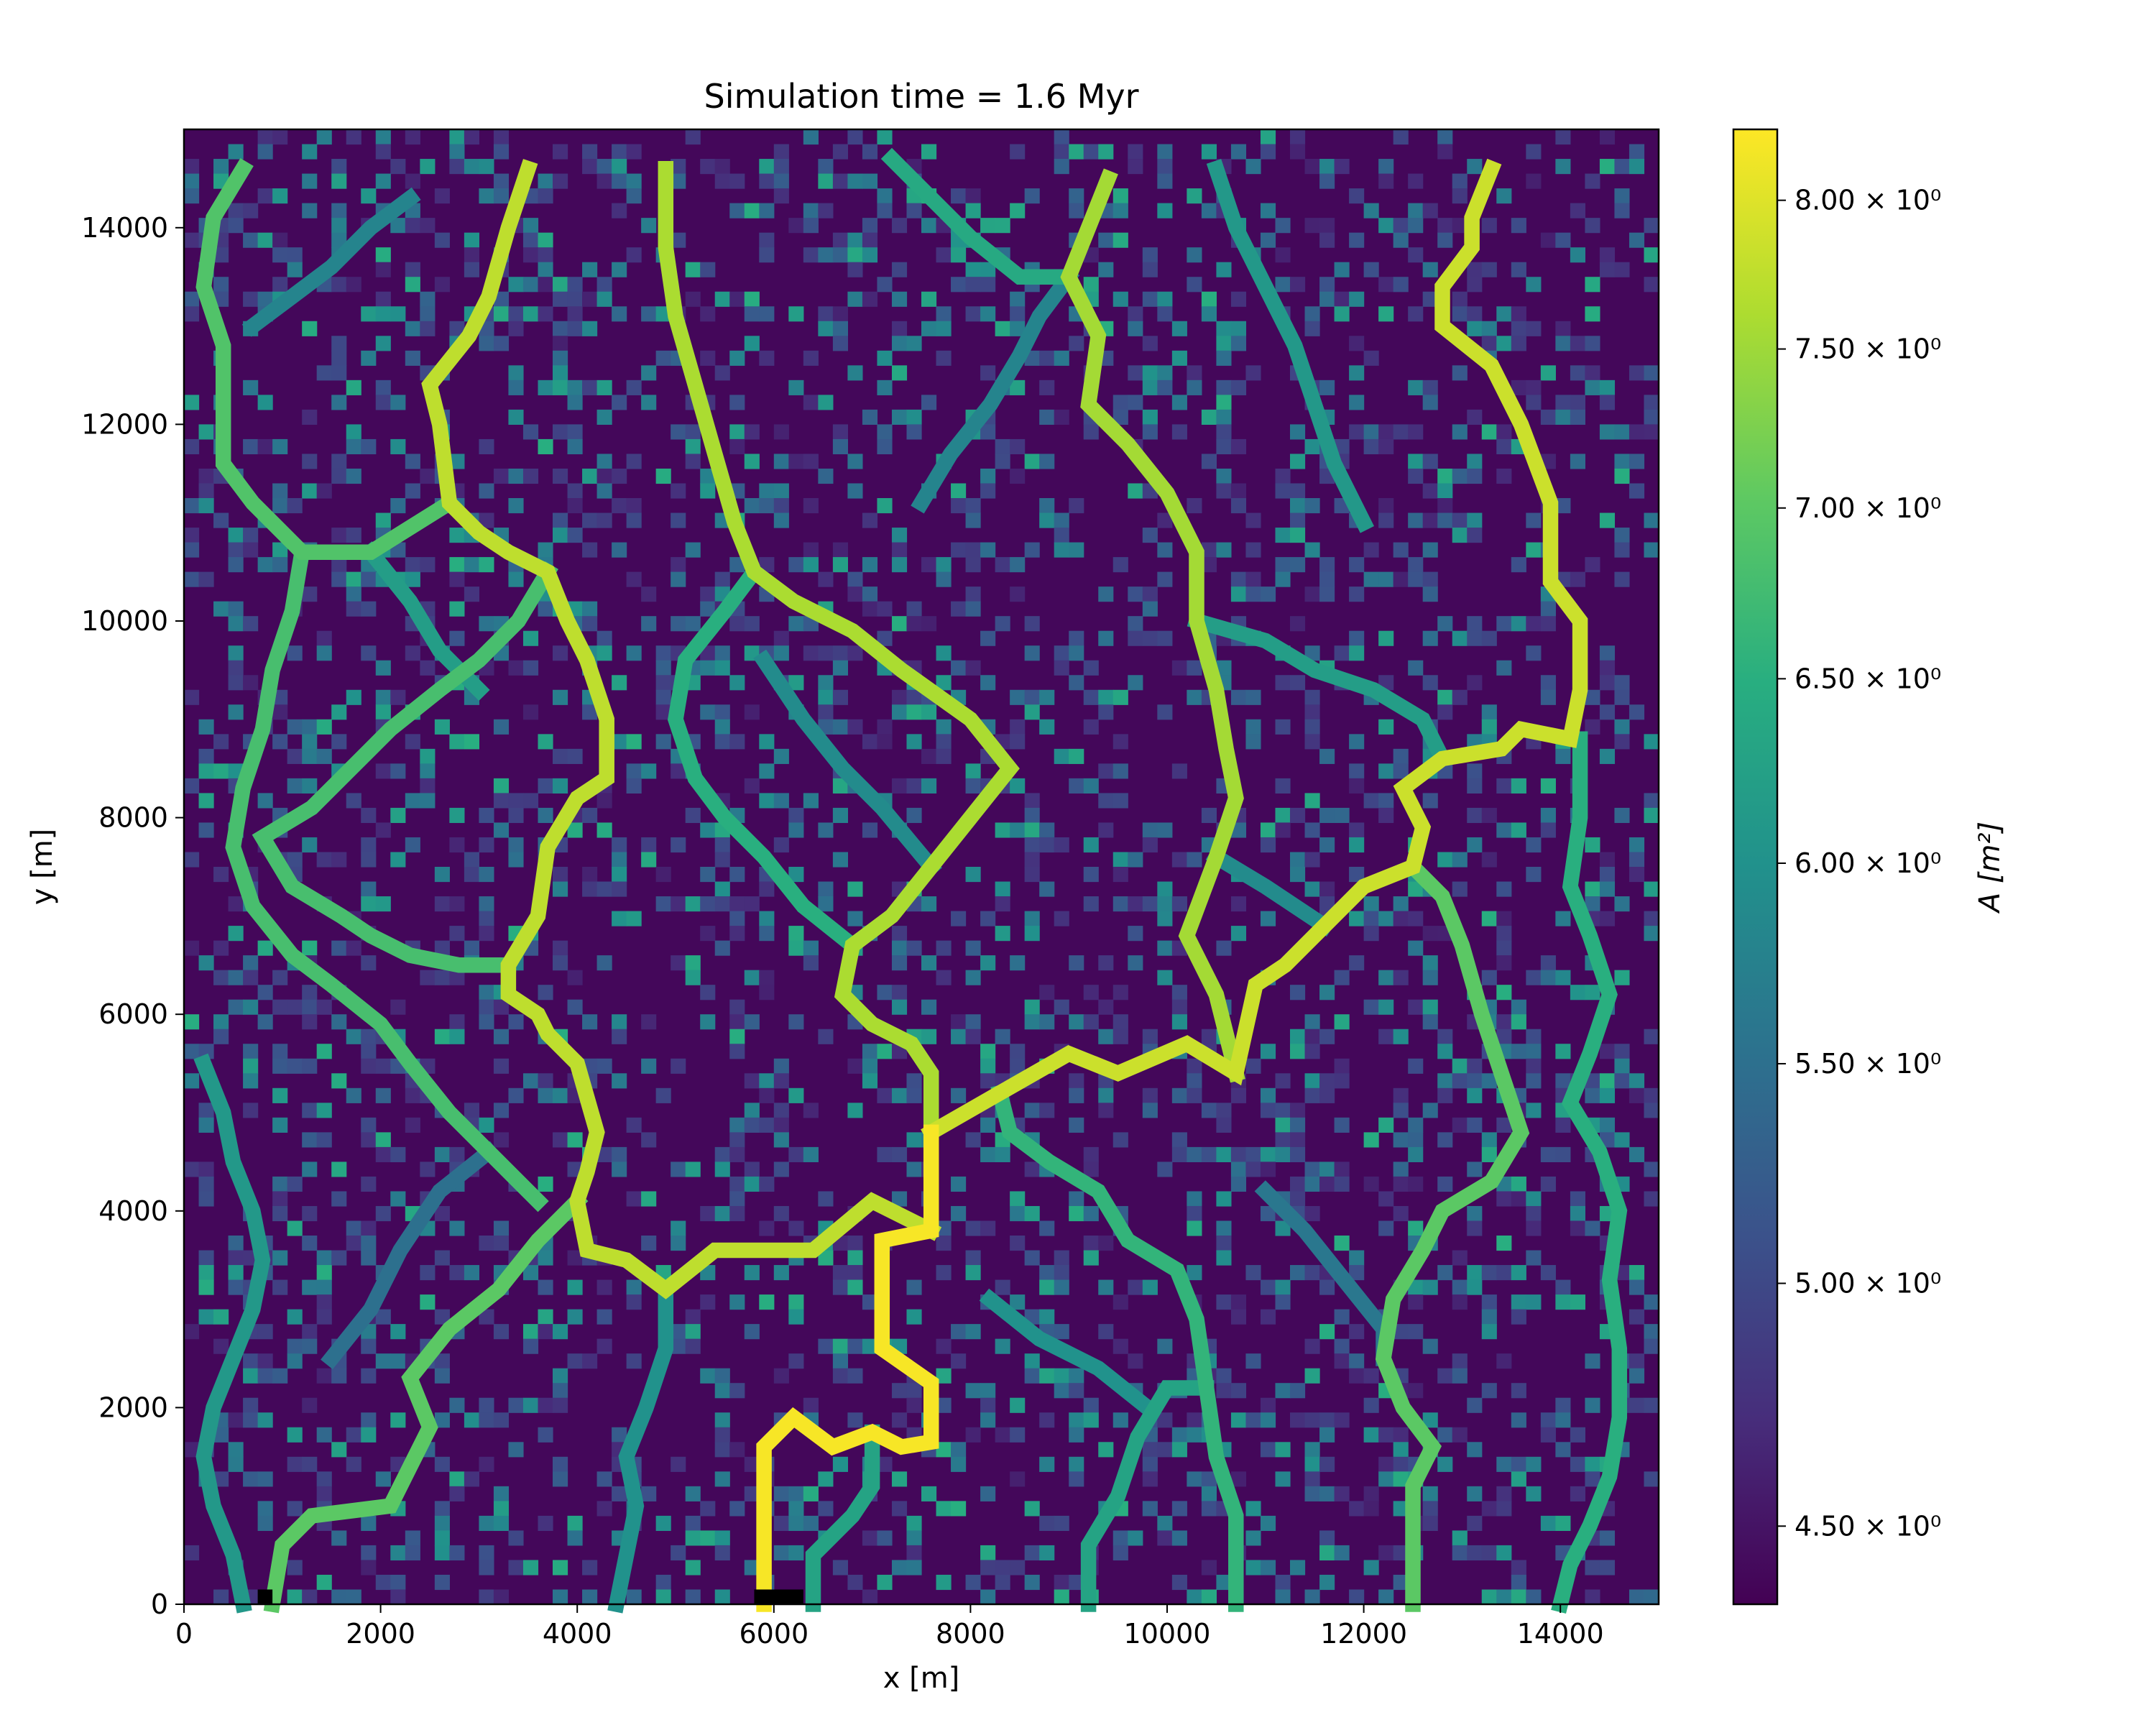 This screenshot has width=2156, height=1725. I want to click on colorbar-label: A [m²], so click(1990, 868).